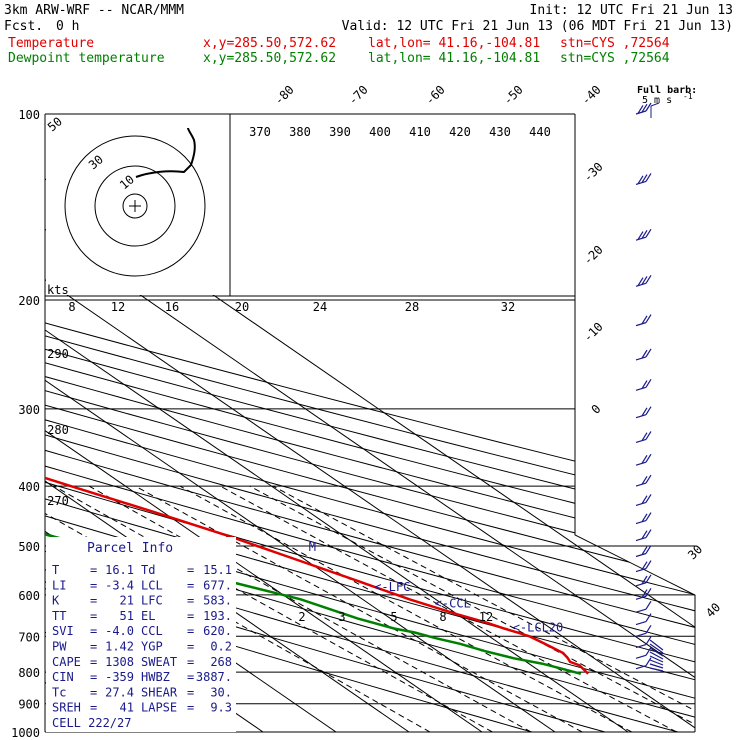  What do you see at coordinates (269, 58) in the screenshot?
I see `dewpoint-legend-xy: x,y=285.50,572.62` at bounding box center [269, 58].